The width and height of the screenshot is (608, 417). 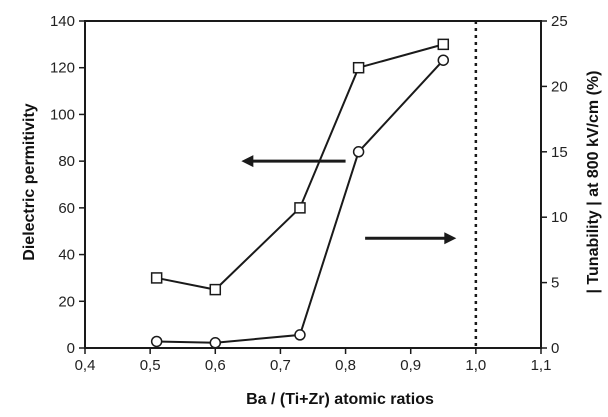 I want to click on left-y-axis-ticks: 0 20 40 60 80 100 120 140, so click(x=67, y=185).